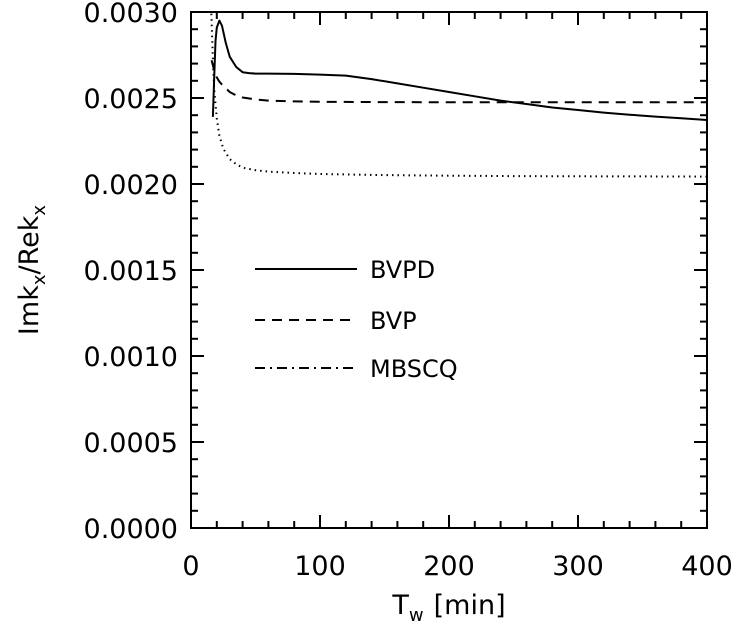 The image size is (739, 632). What do you see at coordinates (131, 271) in the screenshot?
I see `y-tick-label: 0.0015` at bounding box center [131, 271].